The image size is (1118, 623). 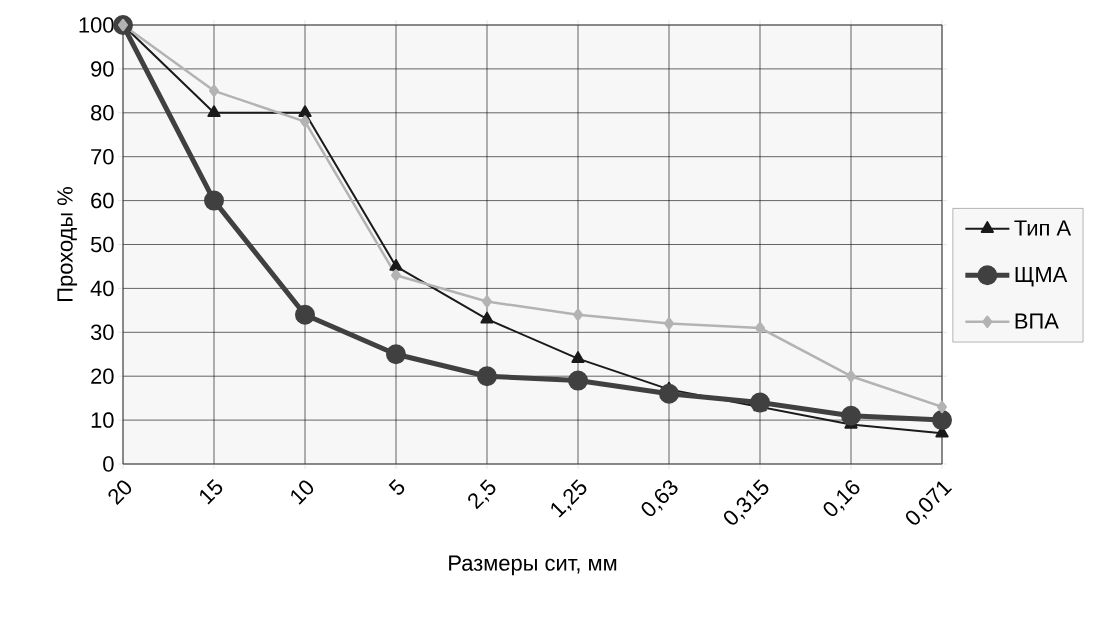 I want to click on legend-label: ВПА, so click(x=1037, y=321).